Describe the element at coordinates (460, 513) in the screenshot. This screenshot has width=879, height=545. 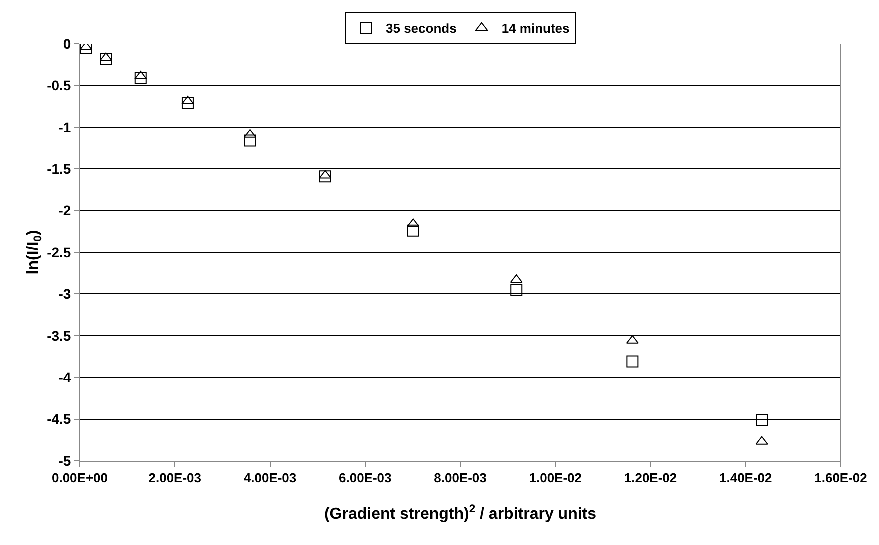
I see `x-axis-title: (Gradient strength)$^{2}$ / arbitrary units` at that location.